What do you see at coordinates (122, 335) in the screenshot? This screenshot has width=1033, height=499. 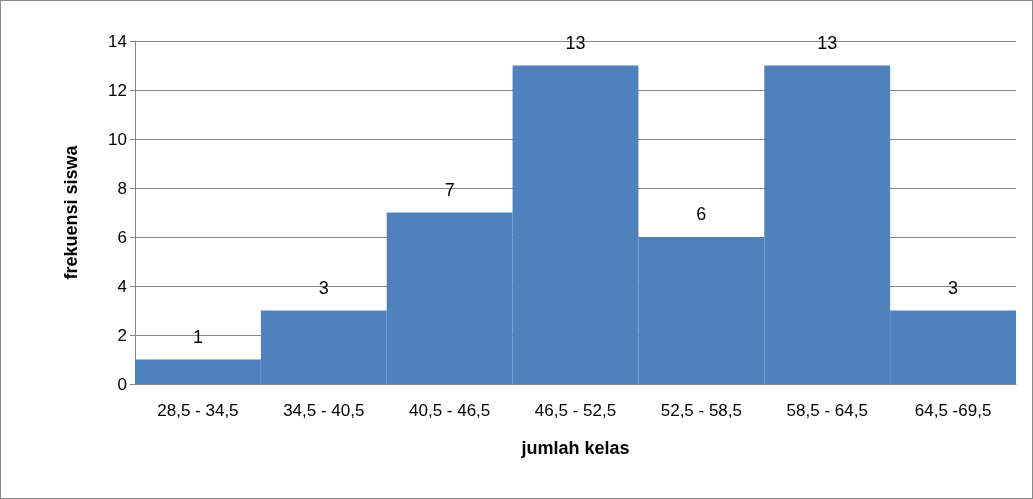 I see `y-tick-label: 2` at bounding box center [122, 335].